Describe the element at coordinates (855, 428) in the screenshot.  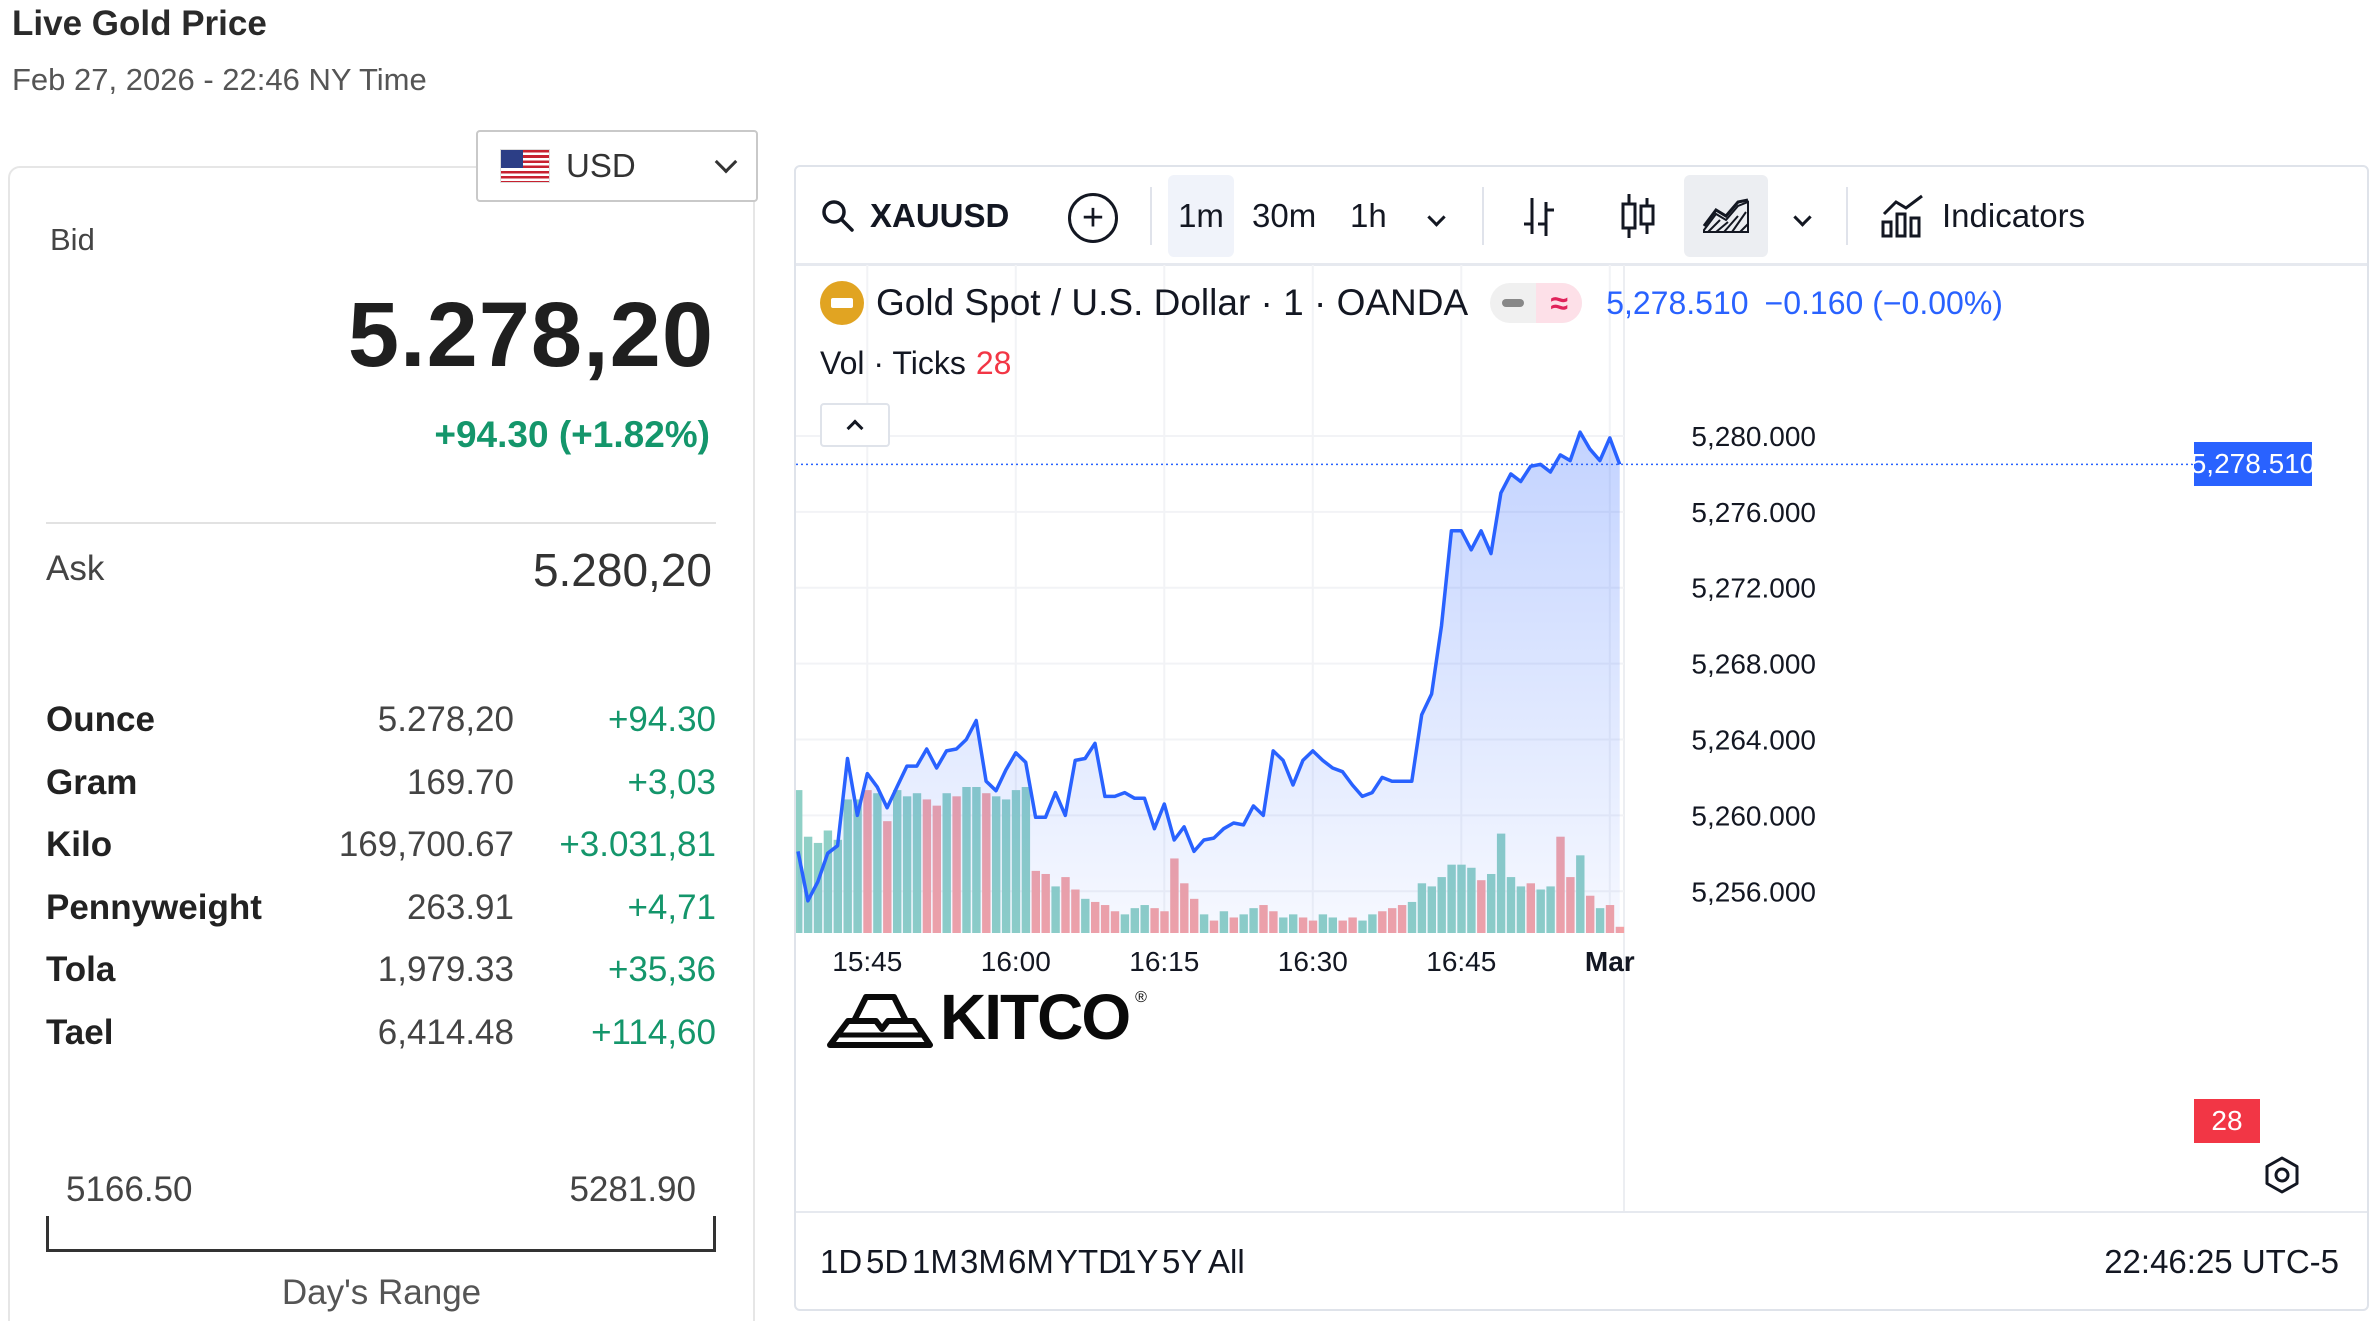
I see `chevron-up-icon` at that location.